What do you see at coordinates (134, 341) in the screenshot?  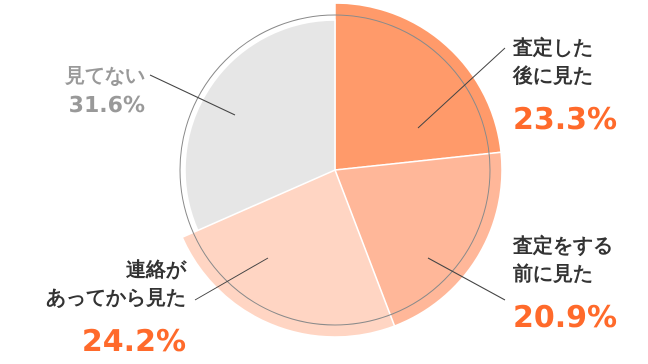 I see `data-label: 24.2%` at bounding box center [134, 341].